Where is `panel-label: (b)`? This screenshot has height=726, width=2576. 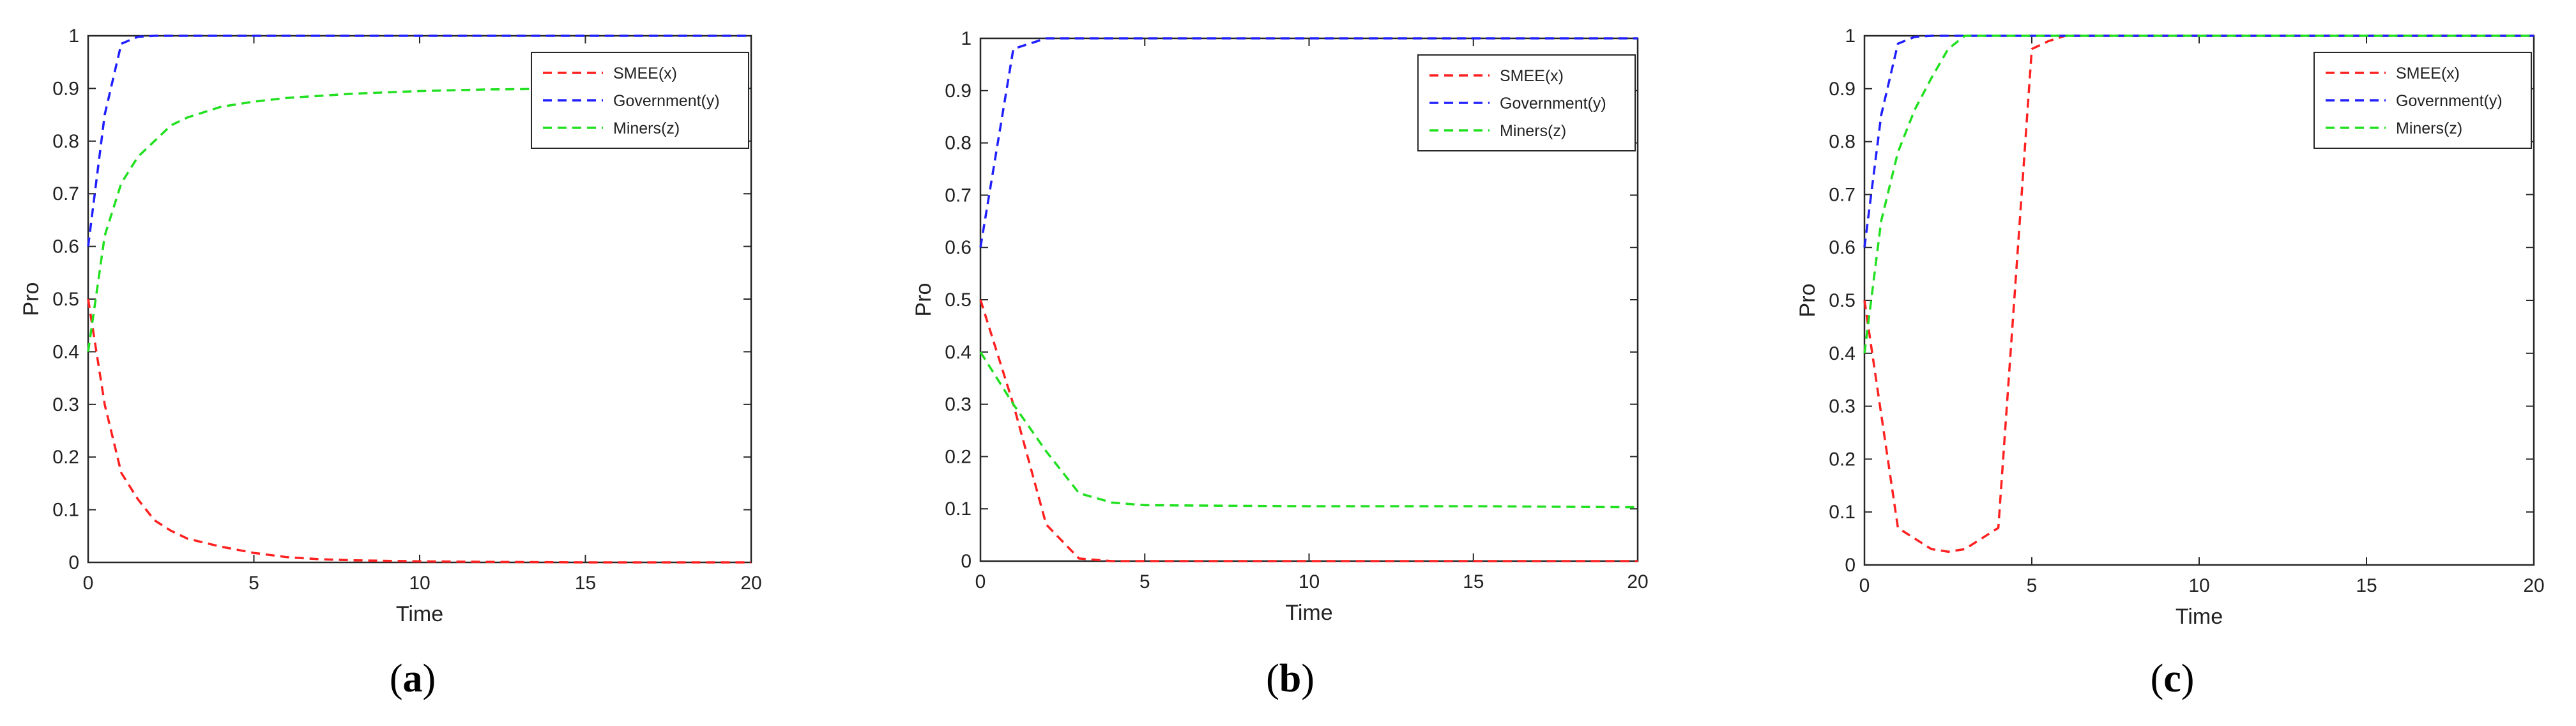 panel-label: (b) is located at coordinates (1290, 678).